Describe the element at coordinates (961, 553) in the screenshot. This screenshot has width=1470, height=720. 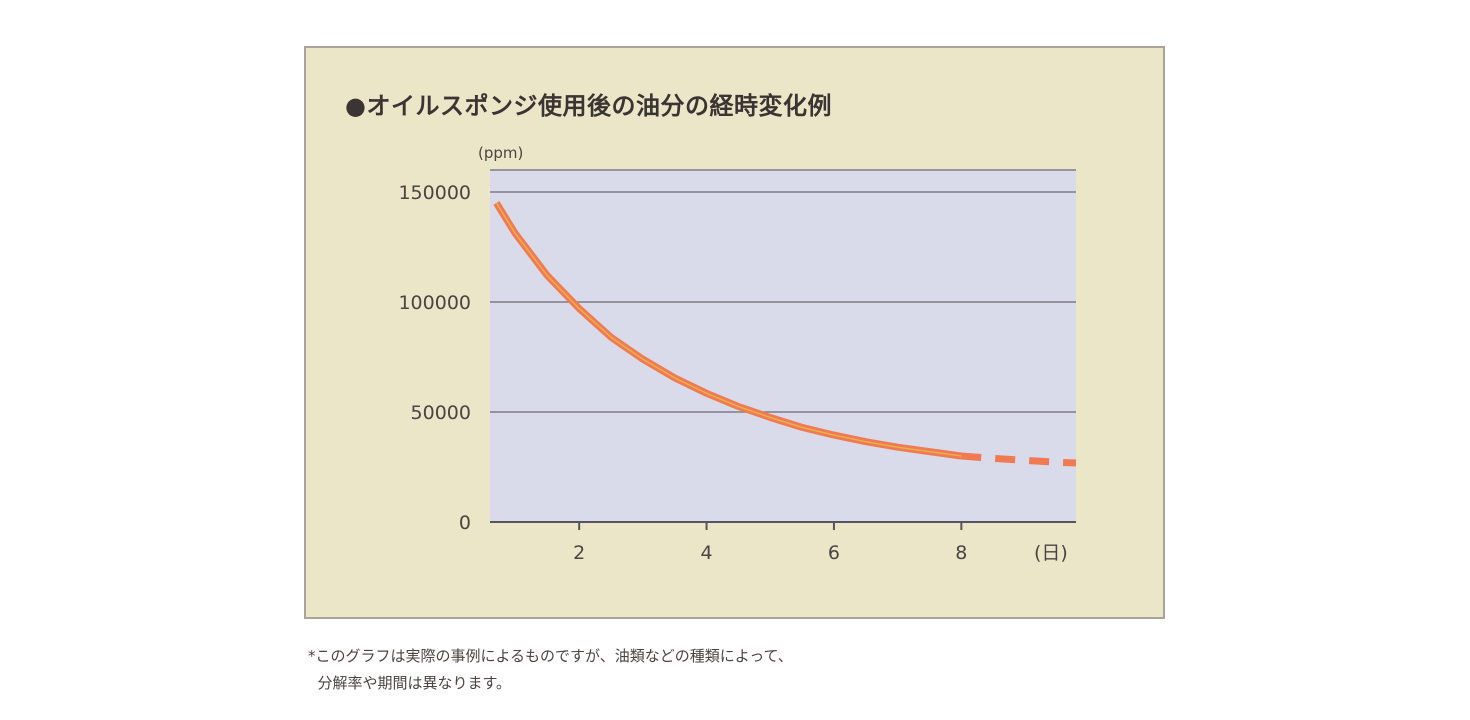
I see `x-tick-label: 8` at that location.